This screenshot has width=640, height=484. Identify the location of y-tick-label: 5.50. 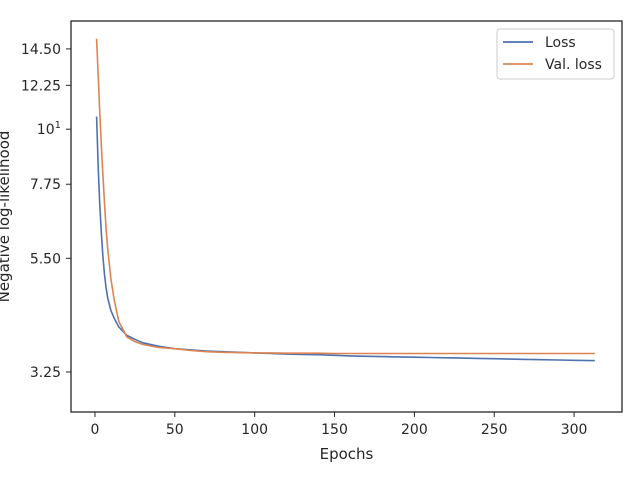
(45, 259).